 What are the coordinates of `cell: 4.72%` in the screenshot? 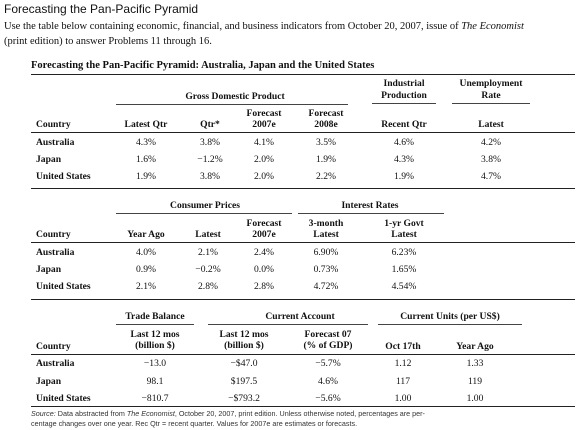 It's located at (326, 286).